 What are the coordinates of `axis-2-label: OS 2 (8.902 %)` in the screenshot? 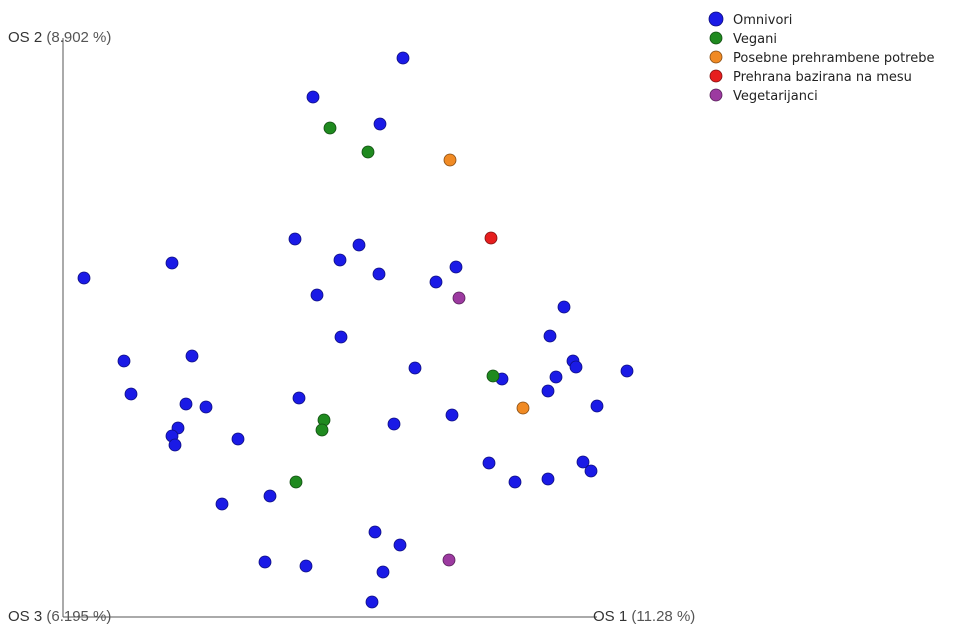 It's located at (59, 37).